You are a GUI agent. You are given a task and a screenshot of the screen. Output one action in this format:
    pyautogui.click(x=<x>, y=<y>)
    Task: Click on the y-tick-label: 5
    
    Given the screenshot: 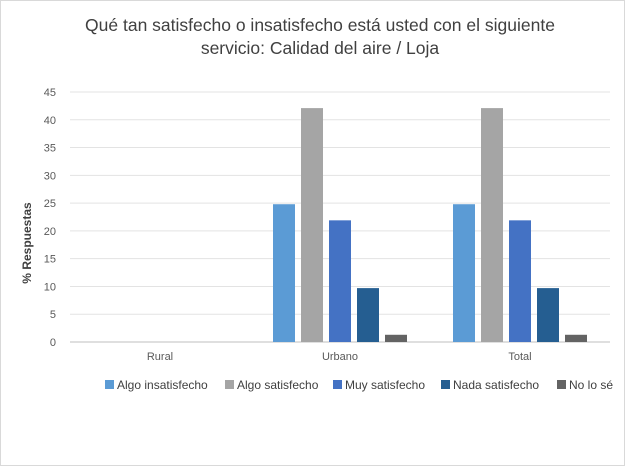 What is the action you would take?
    pyautogui.click(x=53, y=315)
    